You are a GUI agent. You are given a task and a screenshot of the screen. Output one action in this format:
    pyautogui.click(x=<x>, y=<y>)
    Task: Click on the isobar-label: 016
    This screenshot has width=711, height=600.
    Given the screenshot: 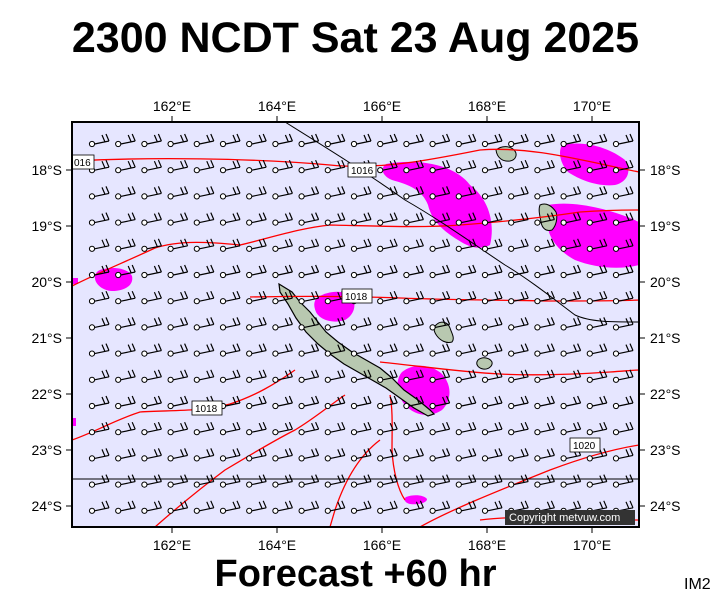 What is the action you would take?
    pyautogui.click(x=82, y=163)
    